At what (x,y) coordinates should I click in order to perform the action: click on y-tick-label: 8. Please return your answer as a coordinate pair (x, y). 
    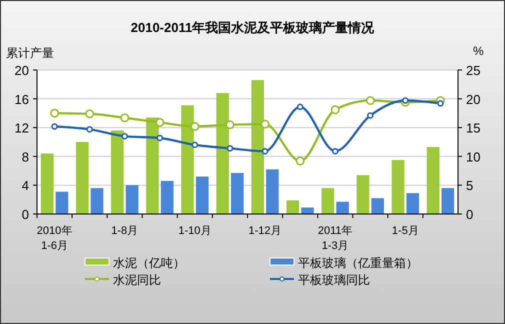
    Looking at the image, I should click on (25, 156).